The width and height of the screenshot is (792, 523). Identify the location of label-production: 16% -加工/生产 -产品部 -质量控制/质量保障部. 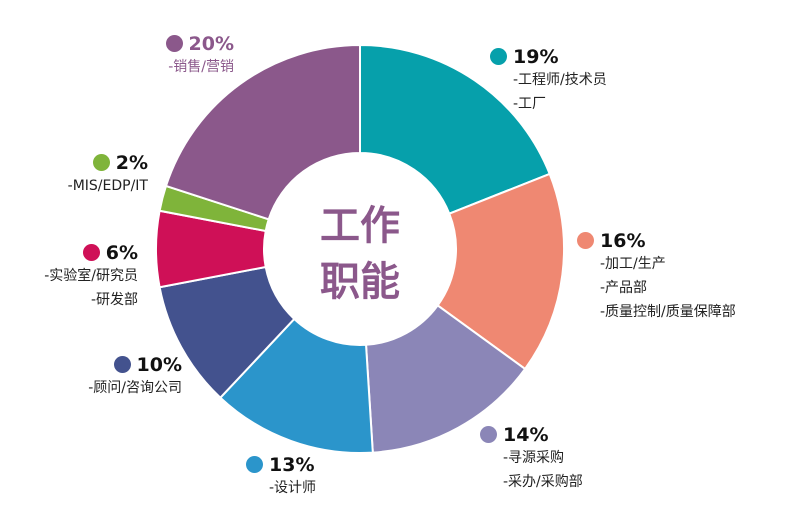
(656, 277).